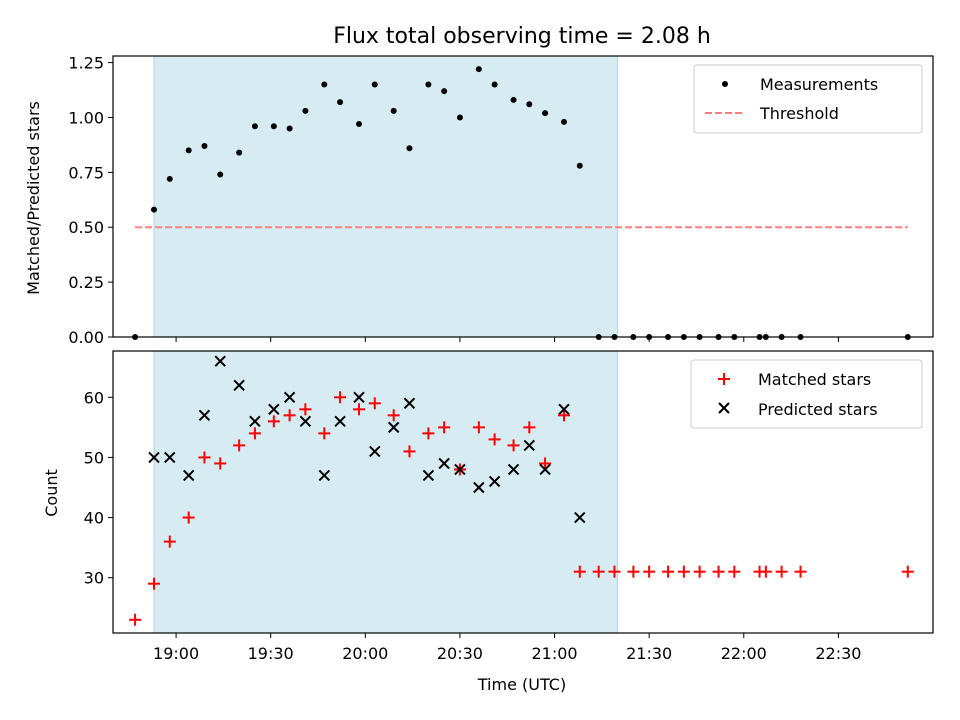 The image size is (960, 720). I want to click on x-tick-label: 22:00, so click(744, 653).